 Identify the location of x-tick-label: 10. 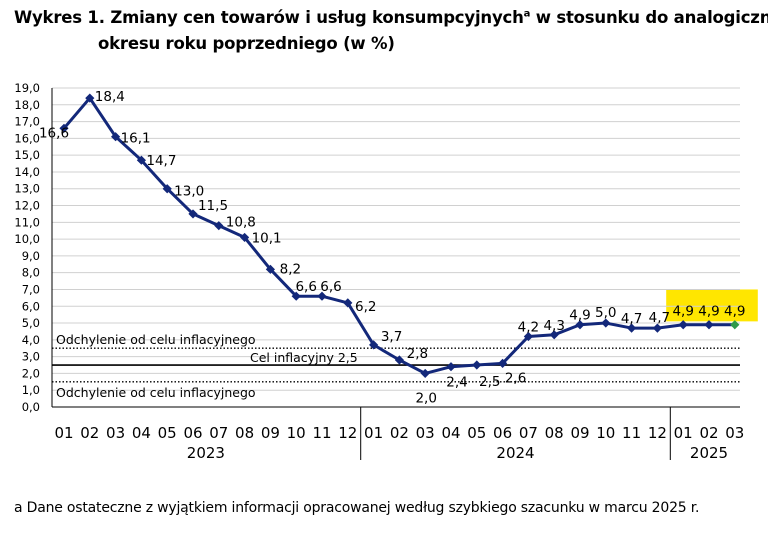
(296, 433).